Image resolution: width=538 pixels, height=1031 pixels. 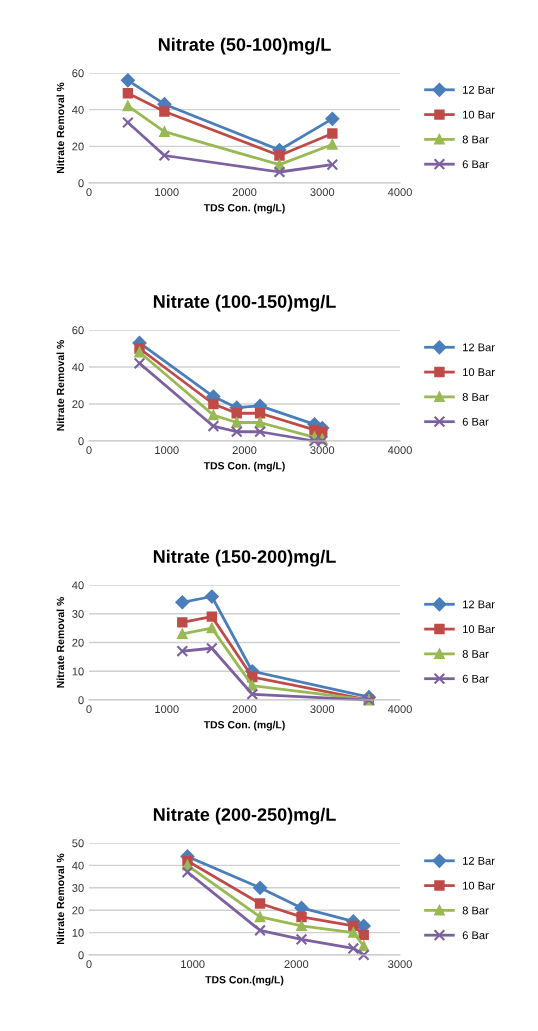 I want to click on chart-title: Nitrate (150-200)mg/L, so click(x=244, y=558).